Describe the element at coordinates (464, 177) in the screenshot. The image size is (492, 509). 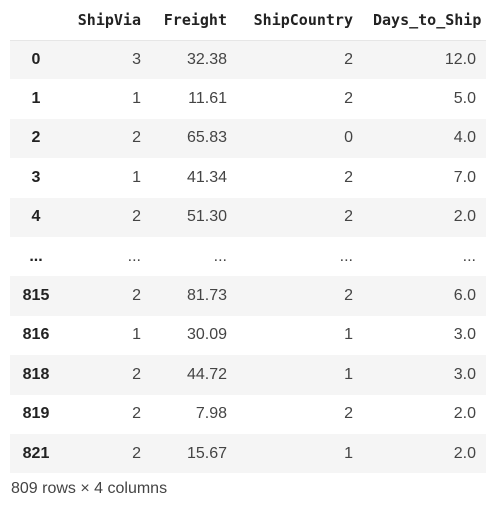
I see `cell-days-to-ship: 7.0` at that location.